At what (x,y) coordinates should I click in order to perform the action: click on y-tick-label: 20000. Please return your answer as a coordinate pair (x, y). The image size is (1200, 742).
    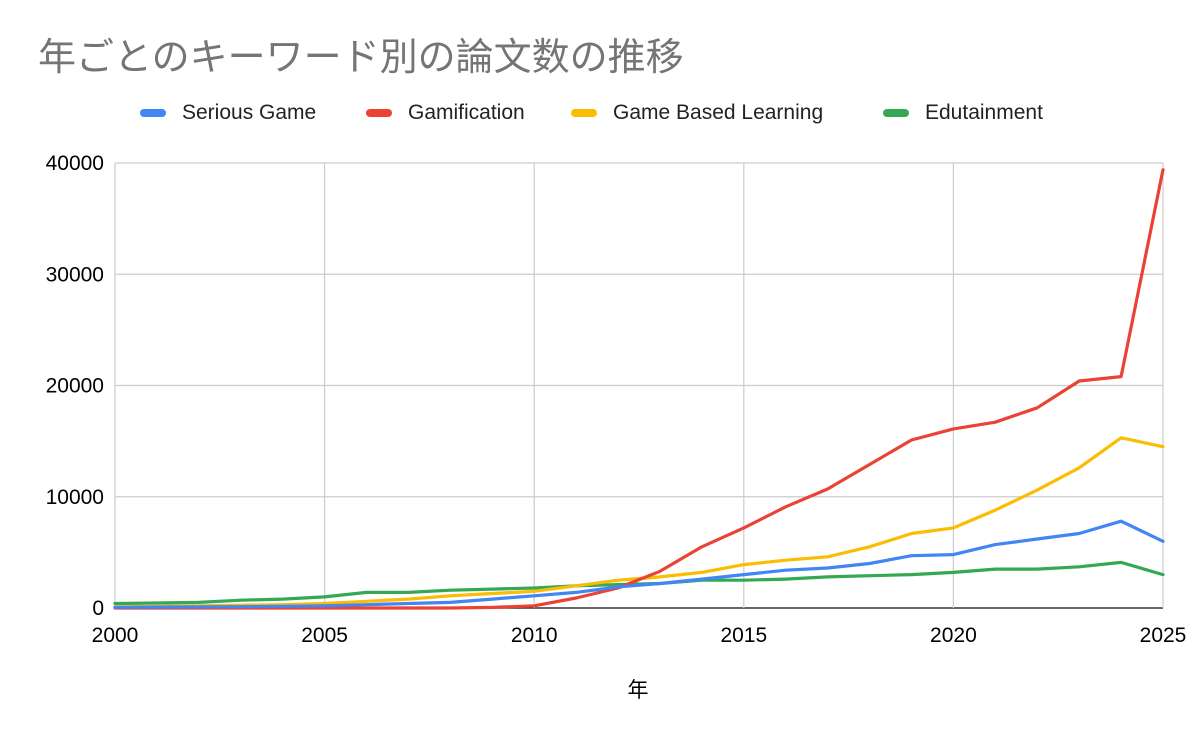
    Looking at the image, I should click on (75, 386).